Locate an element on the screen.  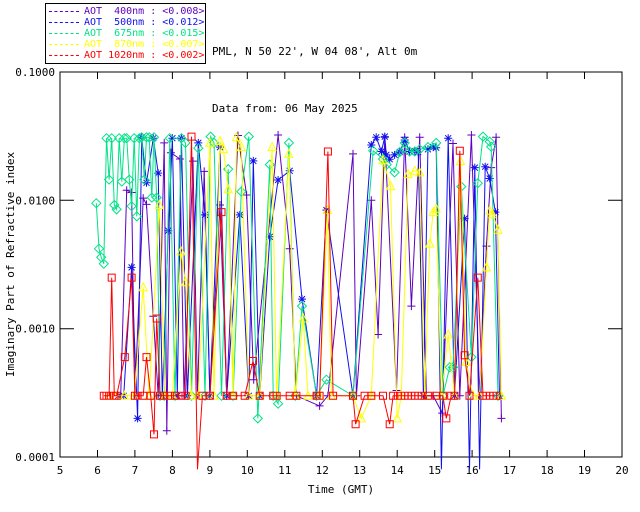
legend-item-aot-675nm: AOT 675nm : <0.015> is located at coordinates (127, 33).